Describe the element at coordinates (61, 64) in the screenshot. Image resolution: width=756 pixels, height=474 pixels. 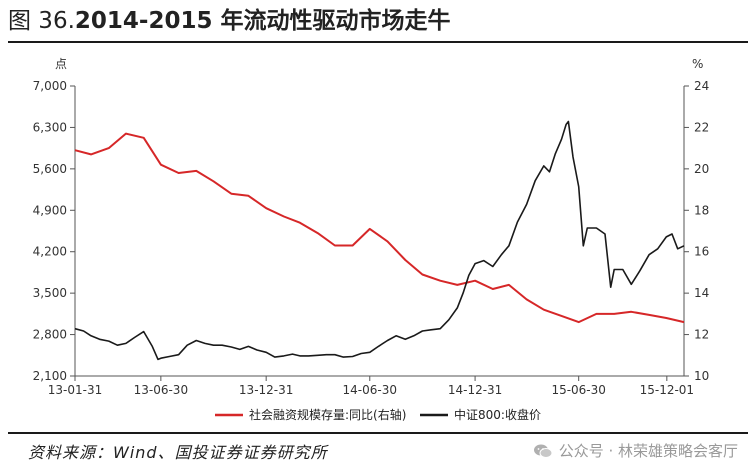
I see `y-left-unit-label: 点` at that location.